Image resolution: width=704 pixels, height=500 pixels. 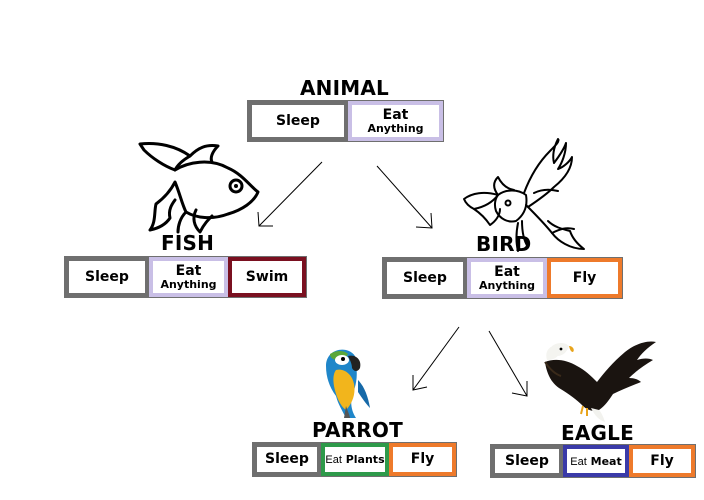 What do you see at coordinates (365, 459) in the screenshot?
I see `attr-eat-word: Plants` at bounding box center [365, 459].